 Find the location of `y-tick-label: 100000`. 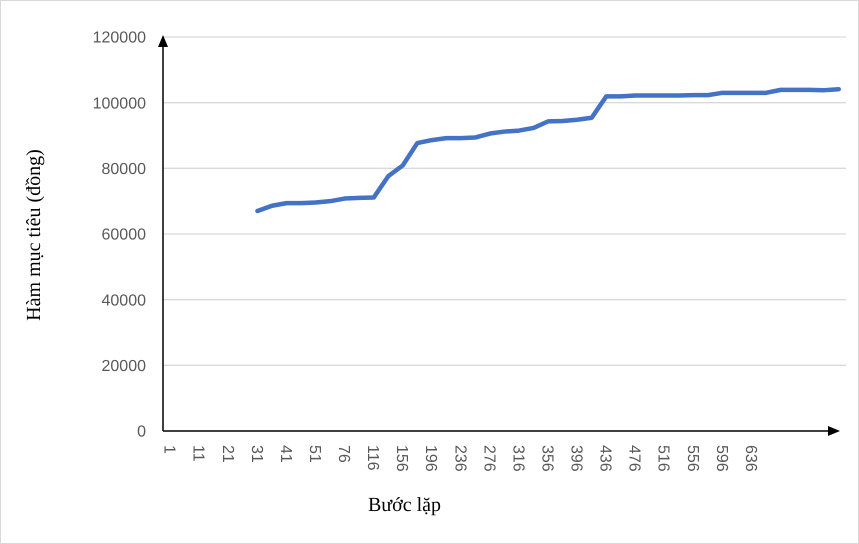

y-tick-label: 100000 is located at coordinates (119, 103).